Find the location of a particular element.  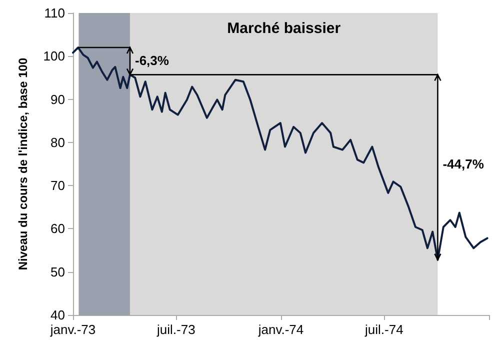

y-tick-label: 60 is located at coordinates (57, 228).